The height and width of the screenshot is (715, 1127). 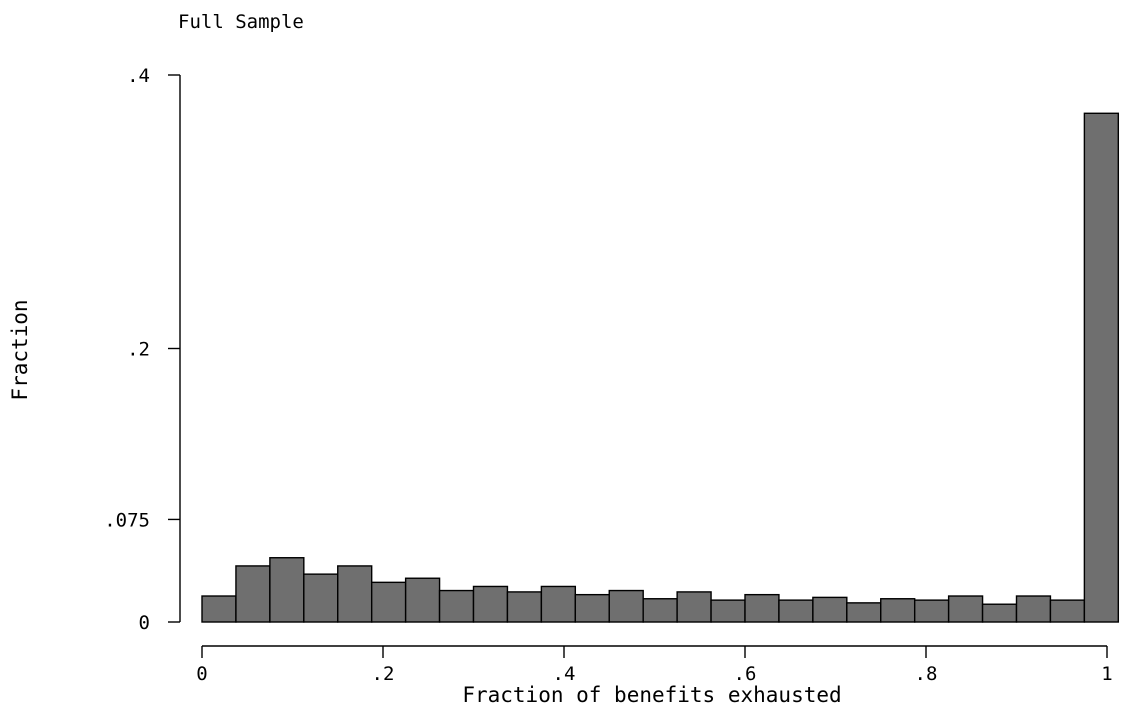 What do you see at coordinates (20, 349) in the screenshot?
I see `y-axis-label: Fraction` at bounding box center [20, 349].